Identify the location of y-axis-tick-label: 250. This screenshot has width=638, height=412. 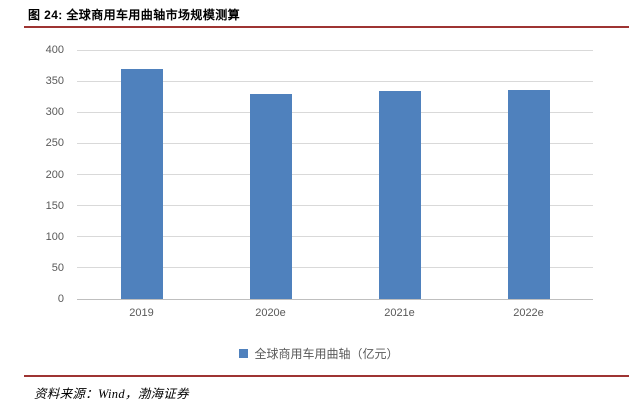
(54, 143).